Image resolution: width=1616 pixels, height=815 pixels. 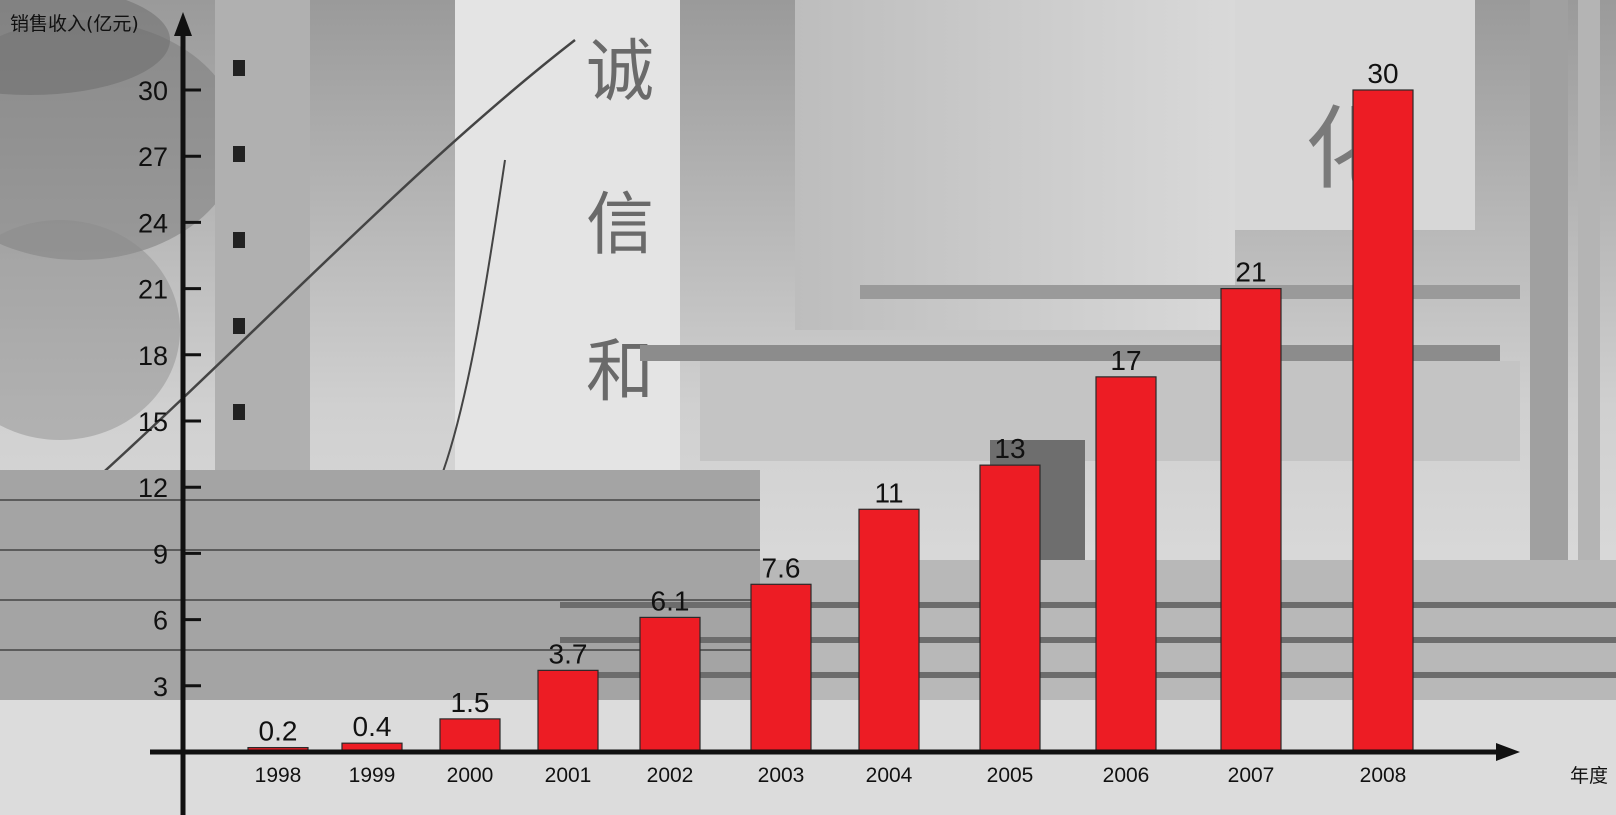 What do you see at coordinates (1382, 73) in the screenshot?
I see `data-label-2008: 30` at bounding box center [1382, 73].